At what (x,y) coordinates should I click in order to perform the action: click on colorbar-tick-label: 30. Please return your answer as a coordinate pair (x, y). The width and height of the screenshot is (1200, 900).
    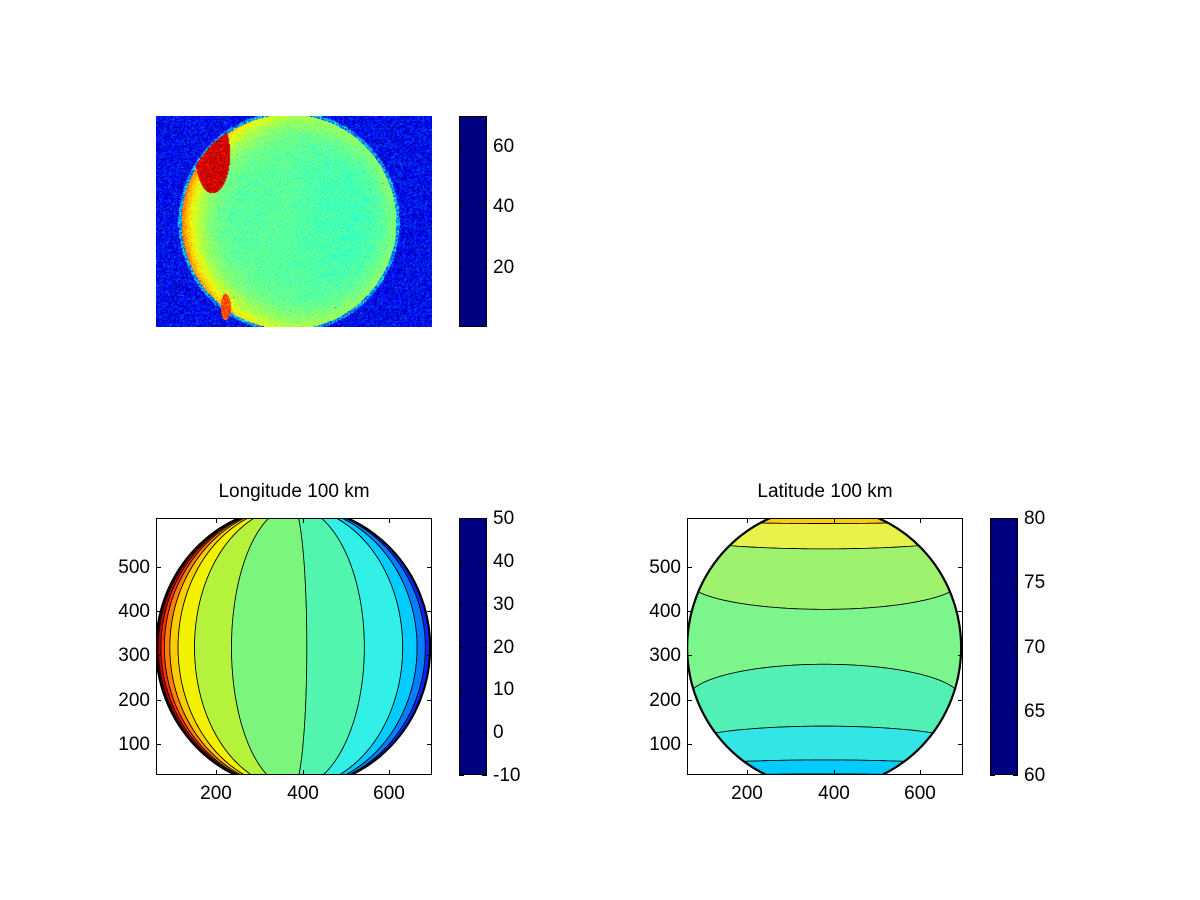
    Looking at the image, I should click on (504, 604).